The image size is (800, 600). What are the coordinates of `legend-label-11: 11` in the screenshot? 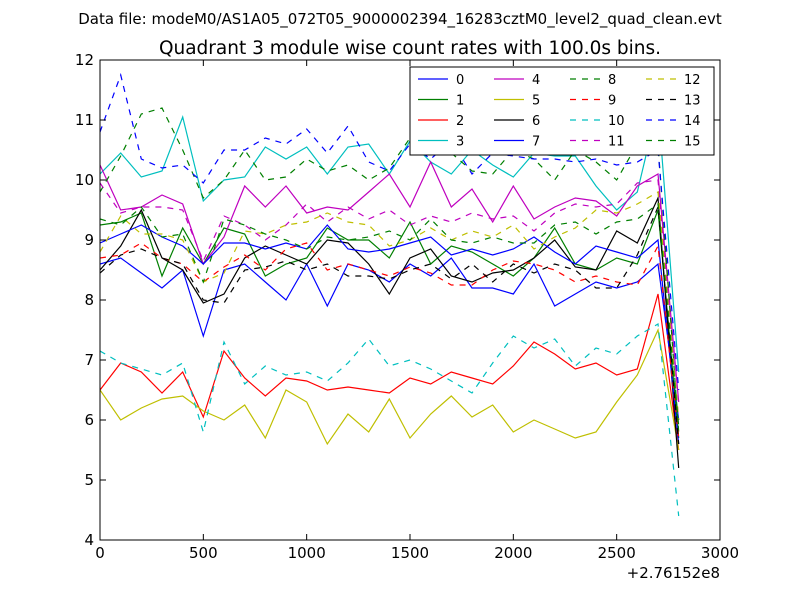 It's located at (616, 142).